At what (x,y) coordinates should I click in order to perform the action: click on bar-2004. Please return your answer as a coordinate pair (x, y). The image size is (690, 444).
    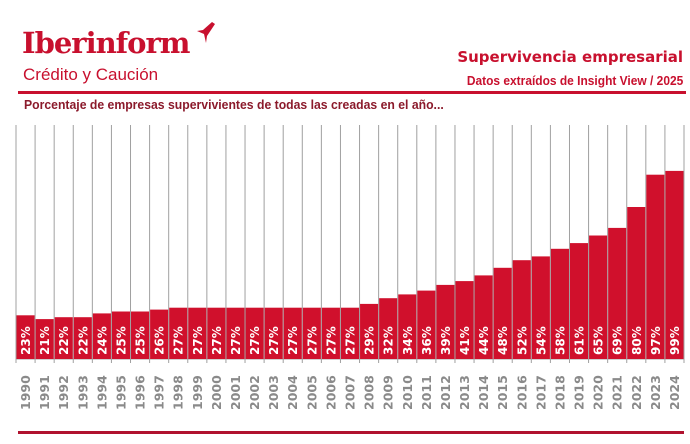
    Looking at the image, I should click on (292, 333).